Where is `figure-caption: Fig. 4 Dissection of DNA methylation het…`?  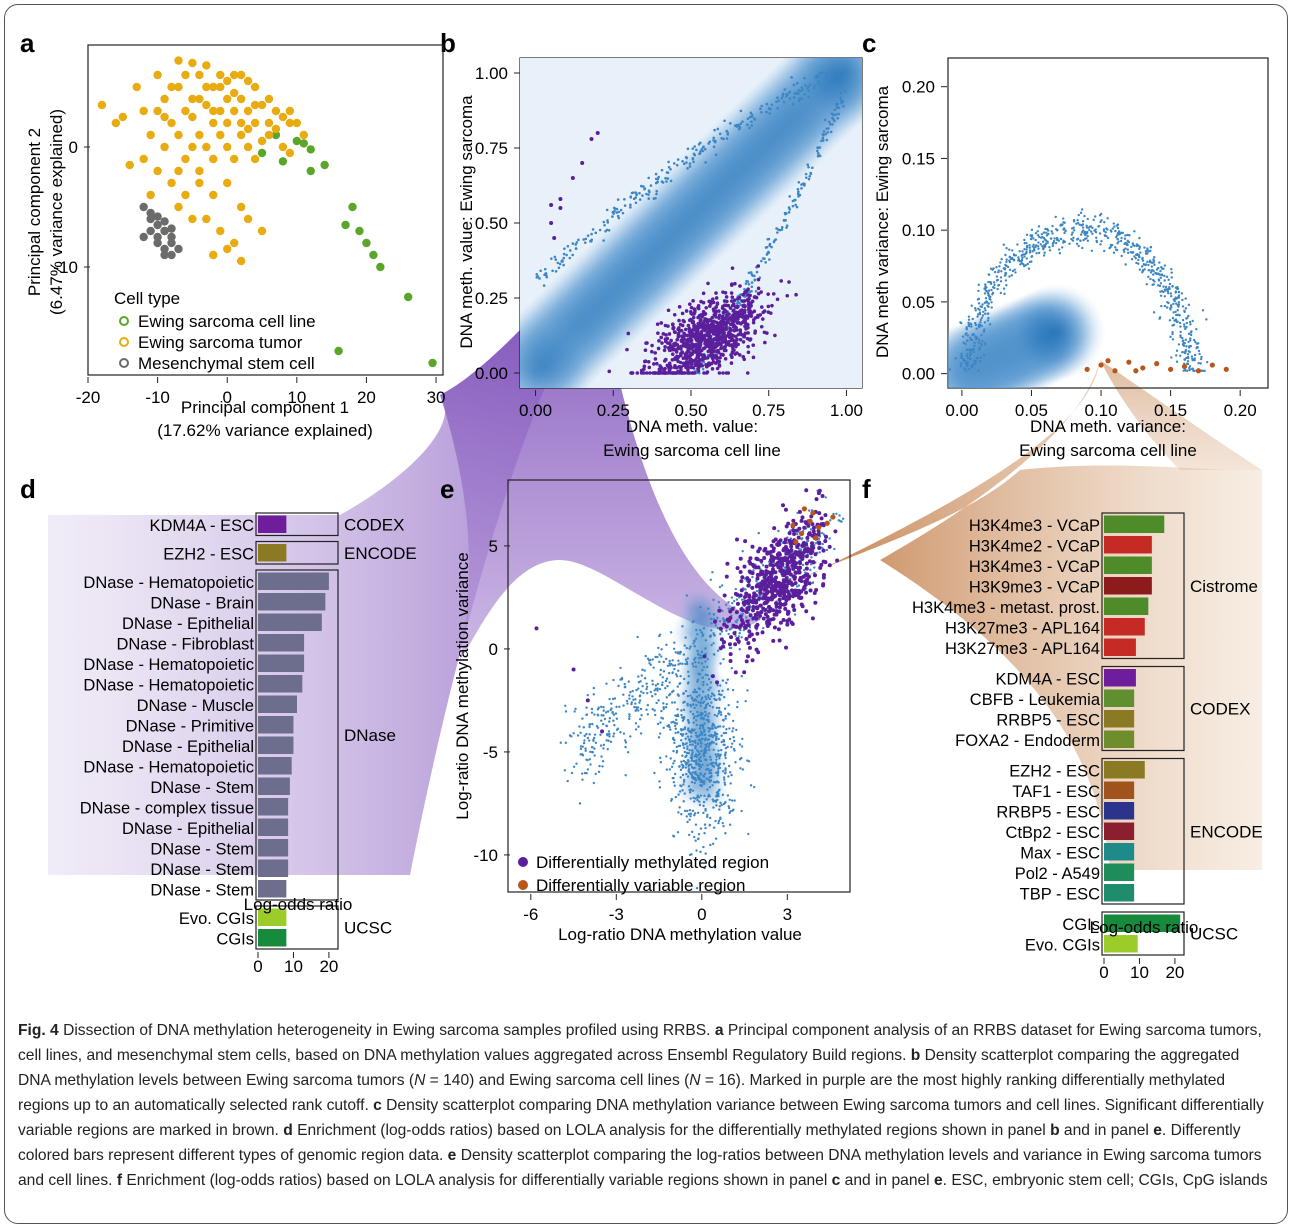
figure-caption: Fig. 4 Dissection of DNA methylation het… is located at coordinates (646, 1105).